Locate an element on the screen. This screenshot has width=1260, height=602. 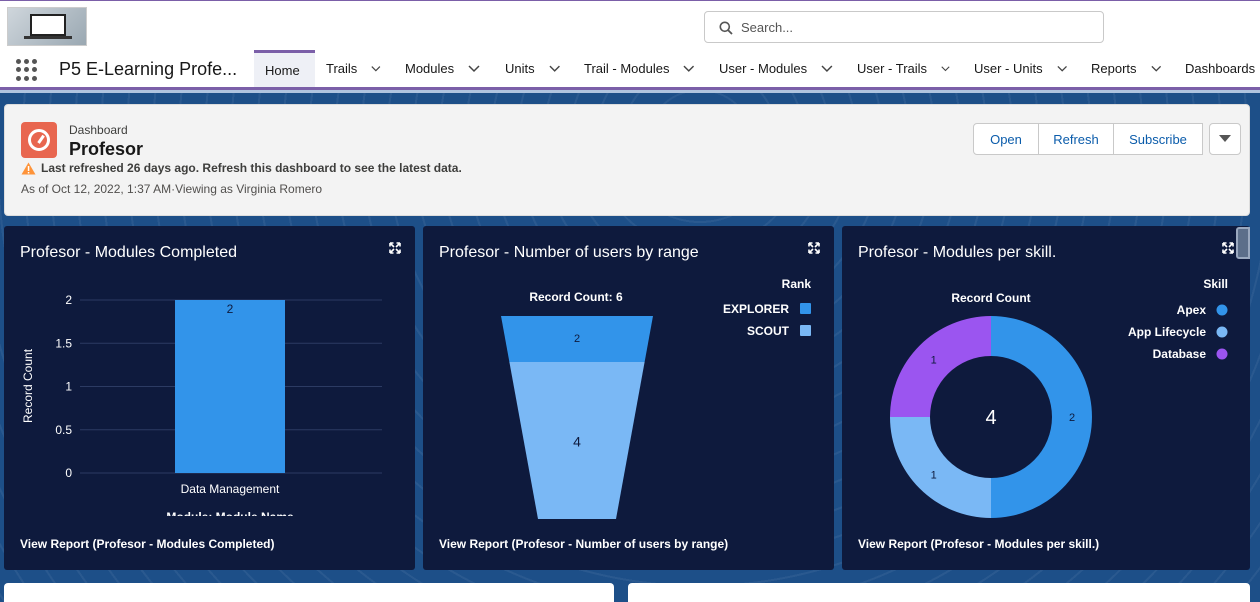
funnel-data-label: 4 is located at coordinates (577, 442).